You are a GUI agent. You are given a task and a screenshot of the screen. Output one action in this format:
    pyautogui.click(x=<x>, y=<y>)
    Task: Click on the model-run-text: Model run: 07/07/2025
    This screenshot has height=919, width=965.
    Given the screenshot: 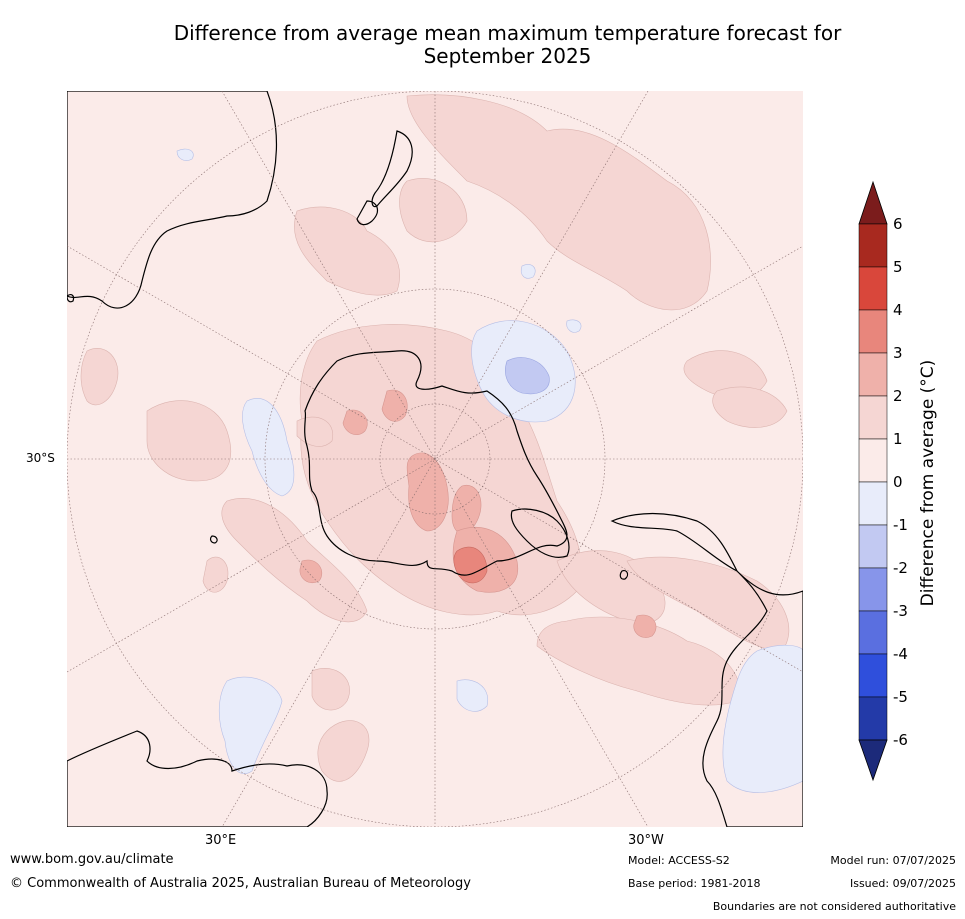 What is the action you would take?
    pyautogui.click(x=893, y=860)
    